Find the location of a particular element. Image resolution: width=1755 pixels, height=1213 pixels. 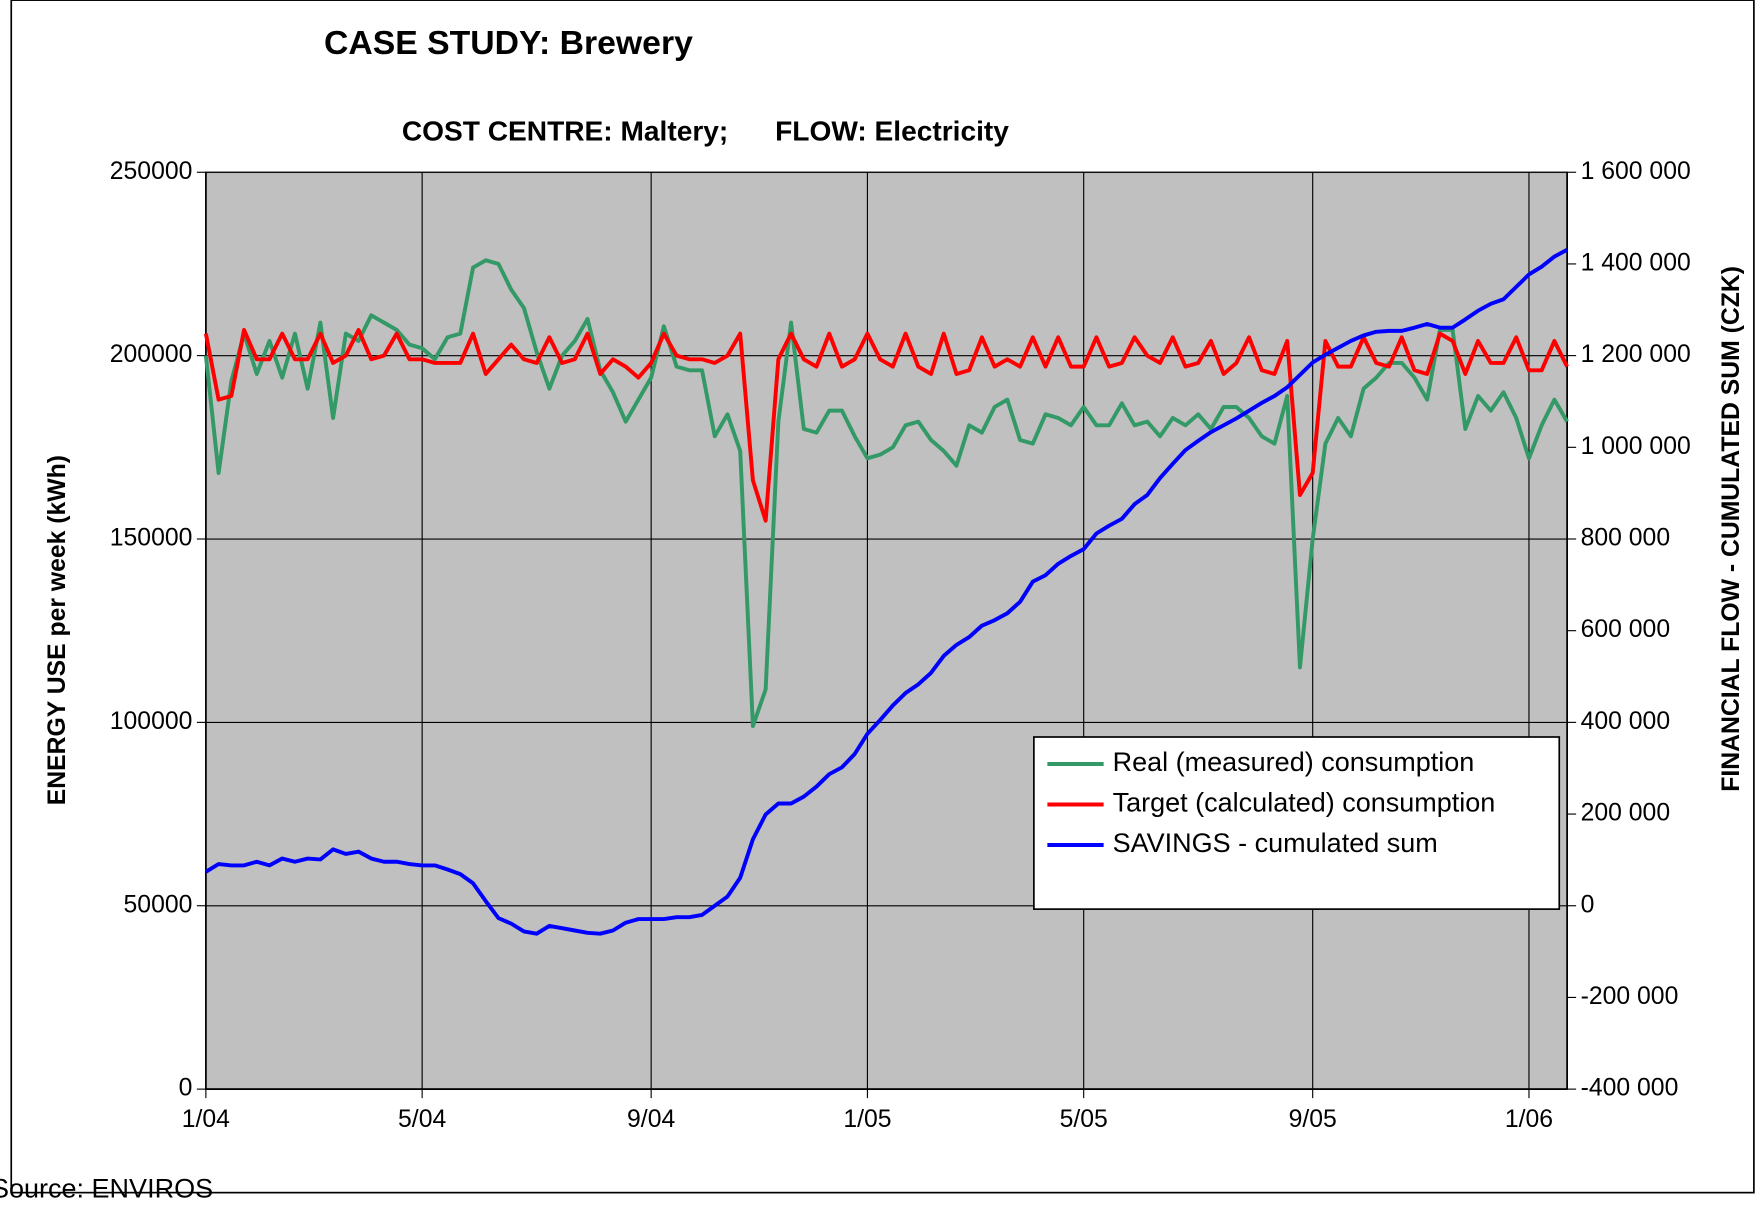

y2-tick-label: 0 is located at coordinates (1588, 904).